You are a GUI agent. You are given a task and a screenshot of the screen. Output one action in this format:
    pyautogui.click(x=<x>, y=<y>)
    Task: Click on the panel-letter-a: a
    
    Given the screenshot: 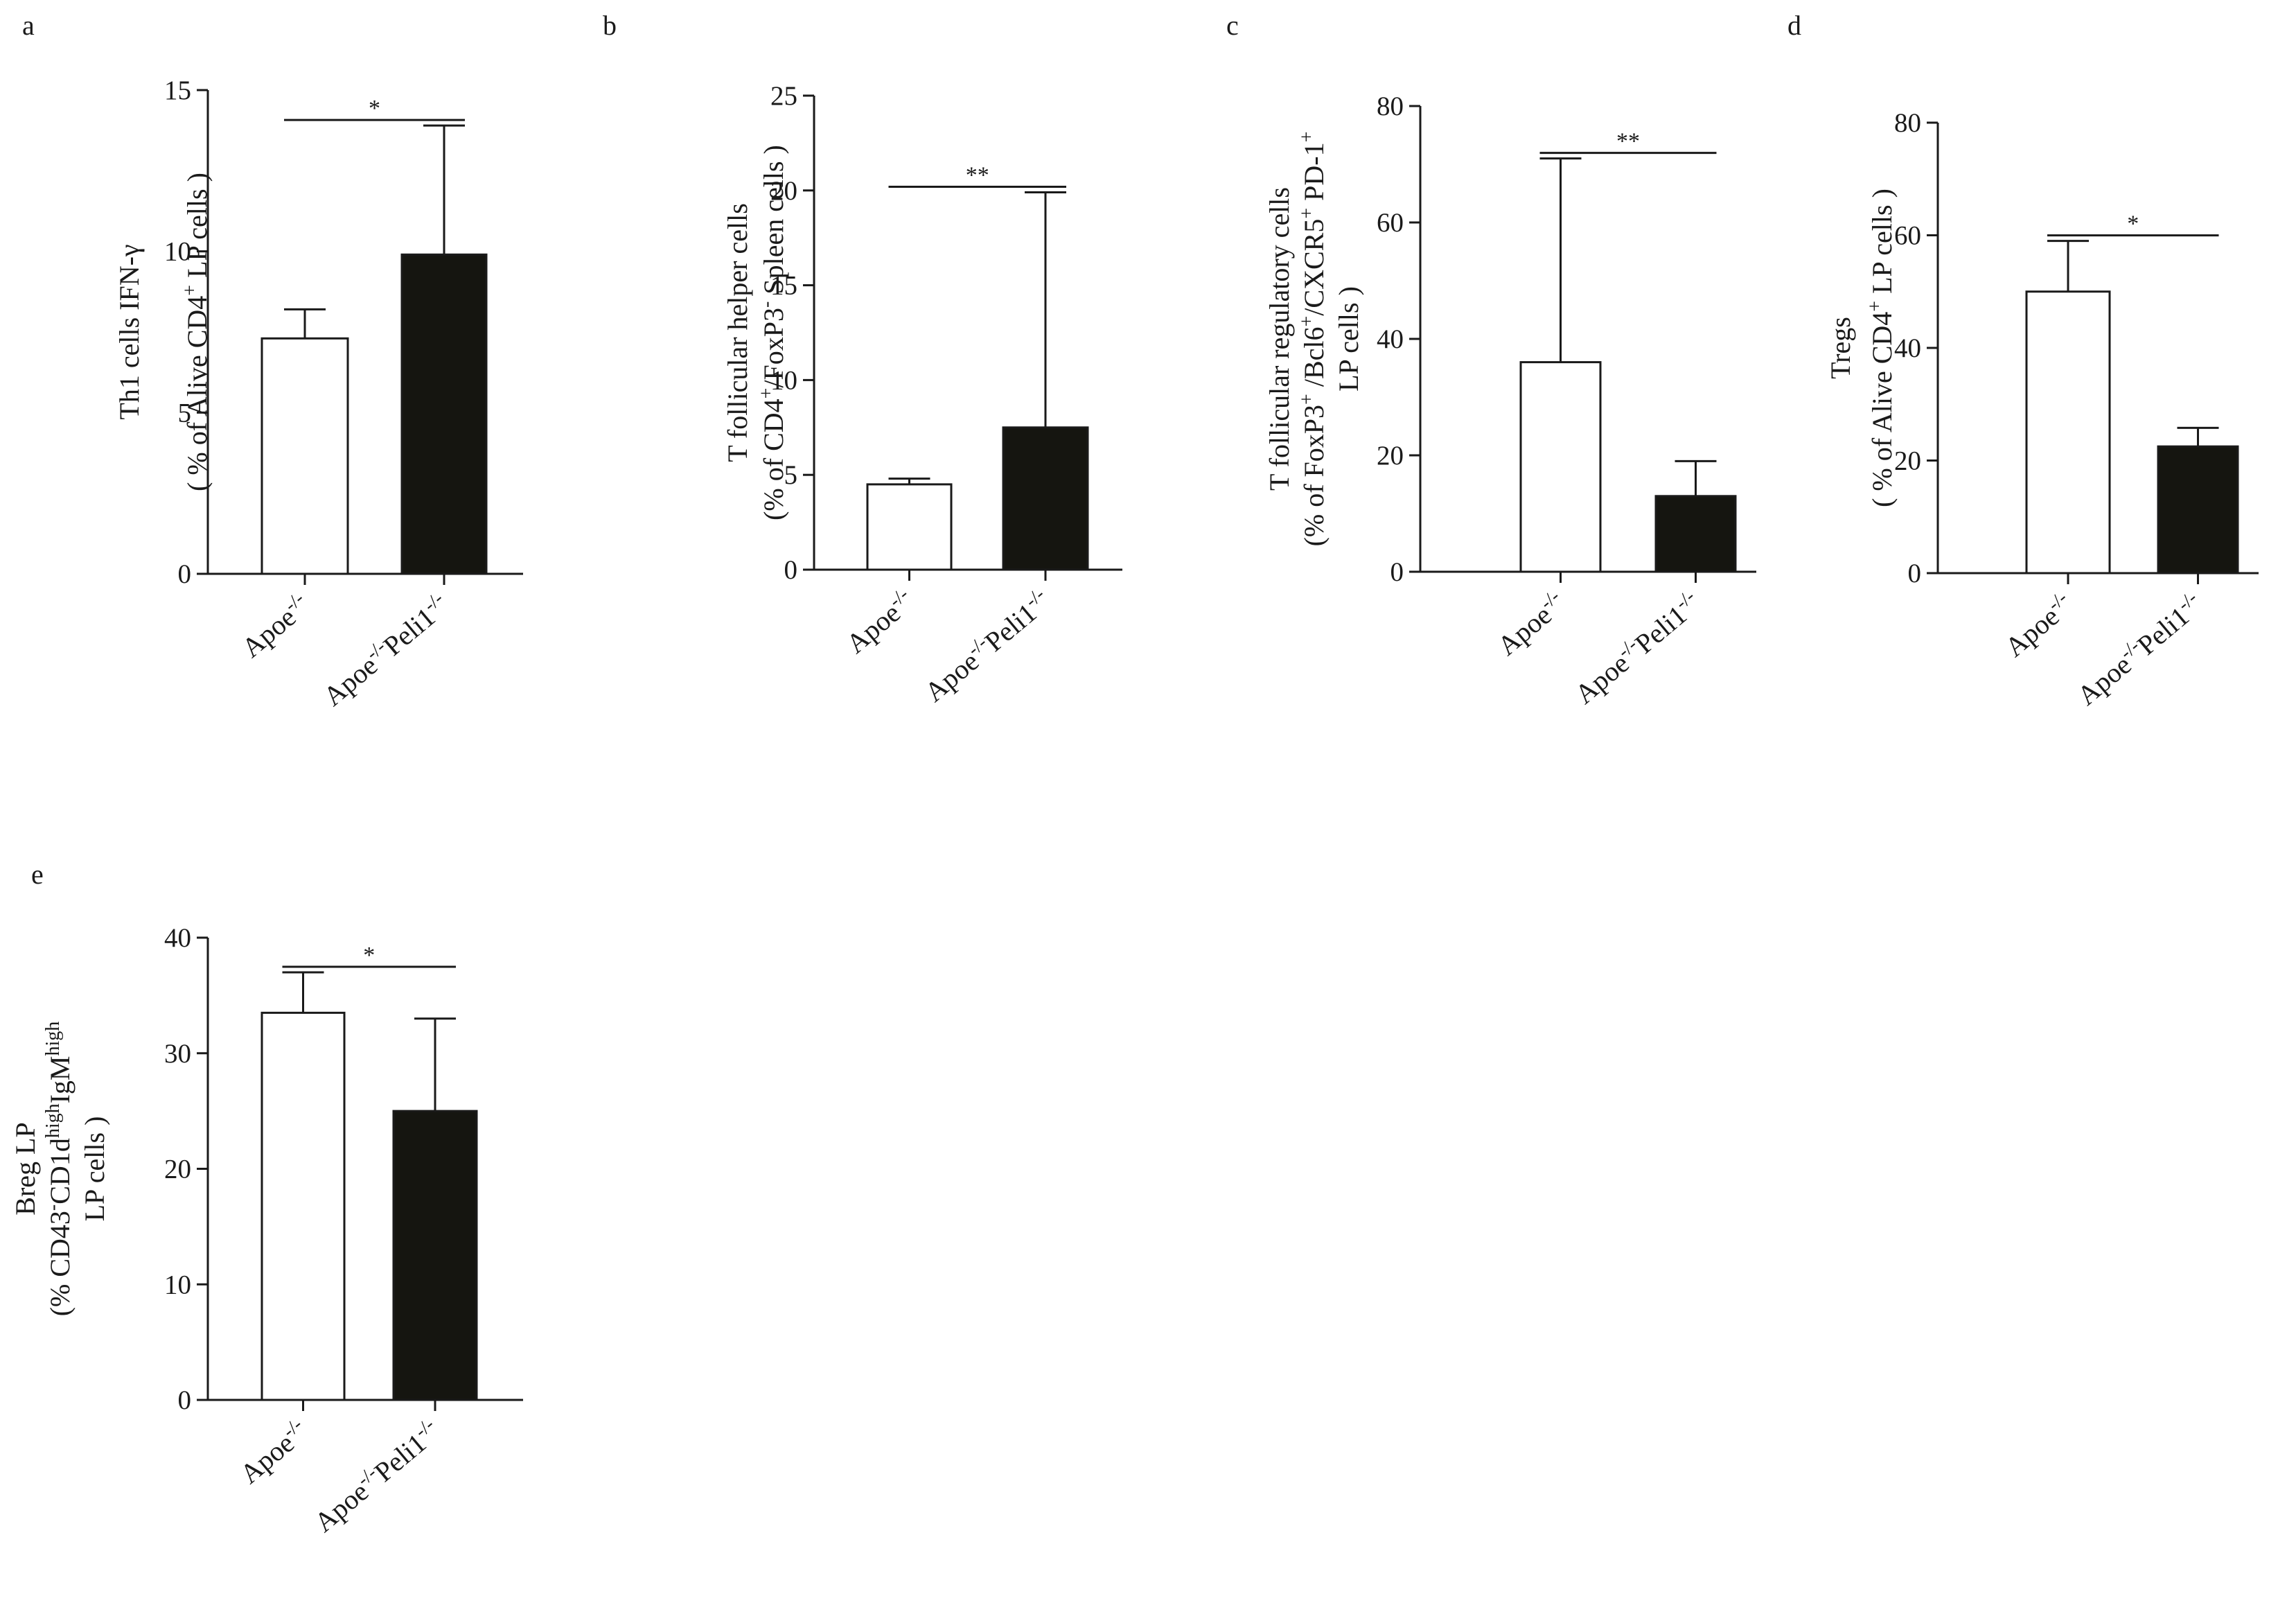 What is the action you would take?
    pyautogui.click(x=28, y=25)
    